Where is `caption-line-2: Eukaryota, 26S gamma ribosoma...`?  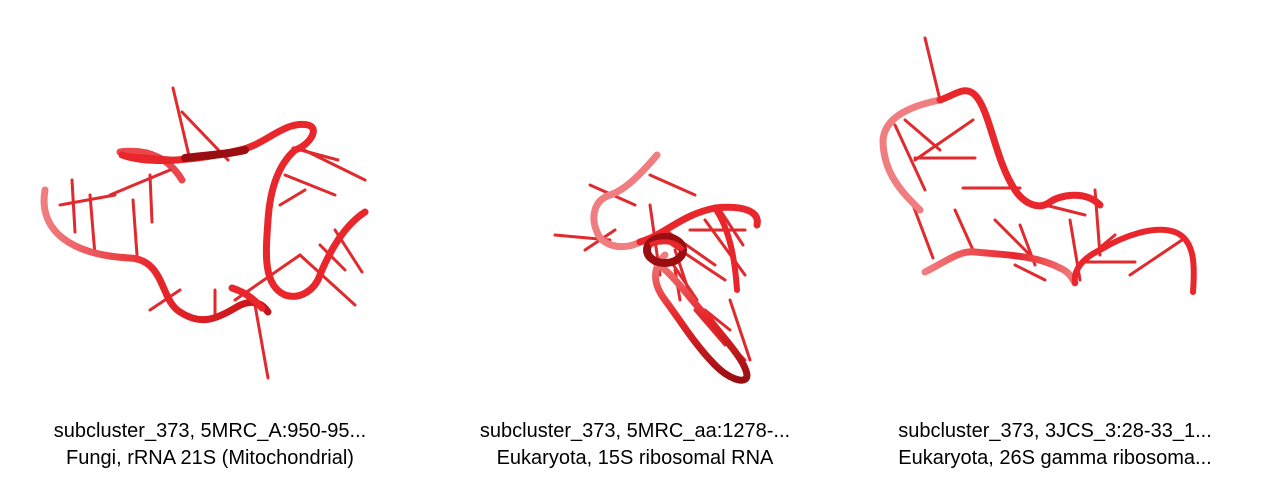
caption-line-2: Eukaryota, 26S gamma ribosoma... is located at coordinates (1055, 458).